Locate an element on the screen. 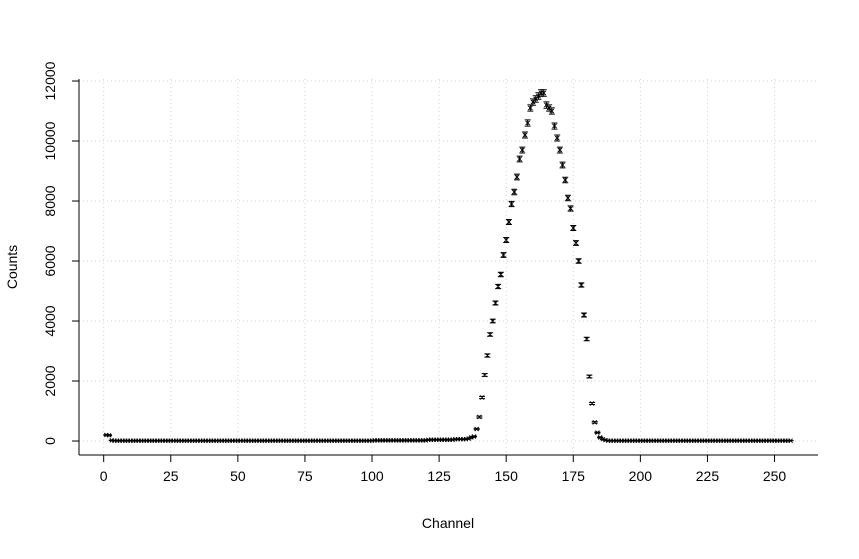  x-tick-label: 175 is located at coordinates (574, 476).